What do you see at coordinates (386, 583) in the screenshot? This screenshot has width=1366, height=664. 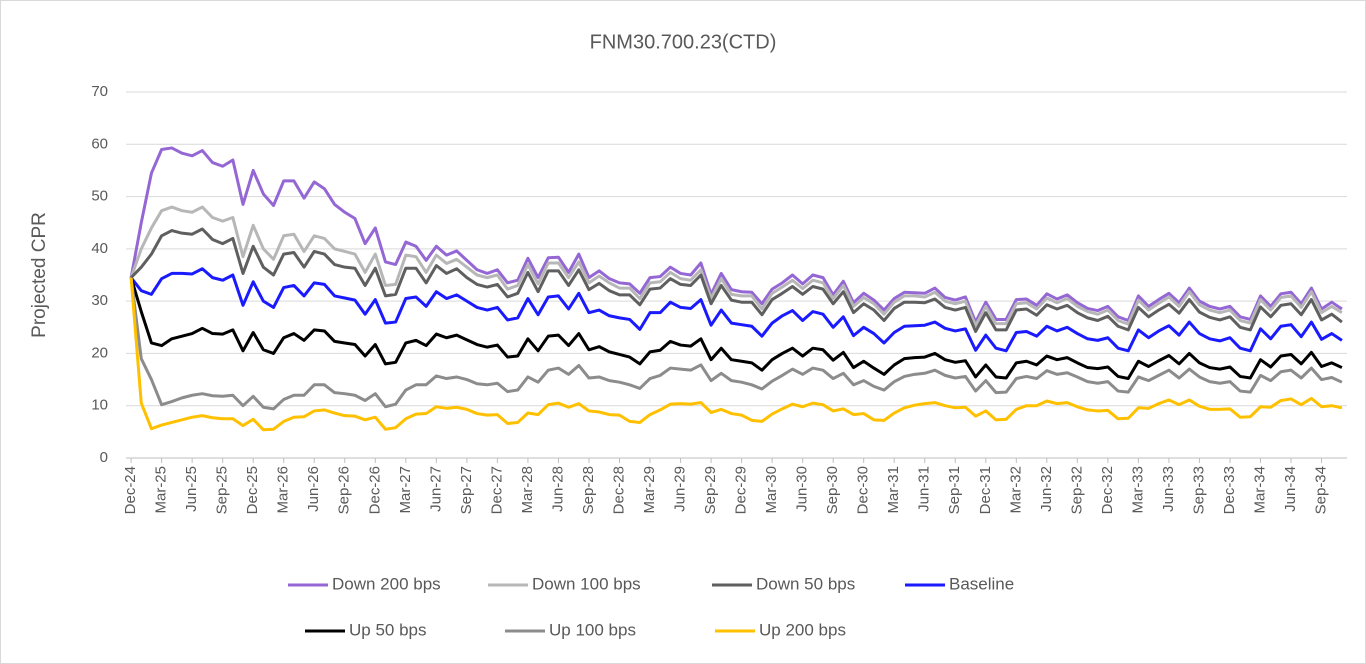 I see `legend-label: Down 200 bps` at bounding box center [386, 583].